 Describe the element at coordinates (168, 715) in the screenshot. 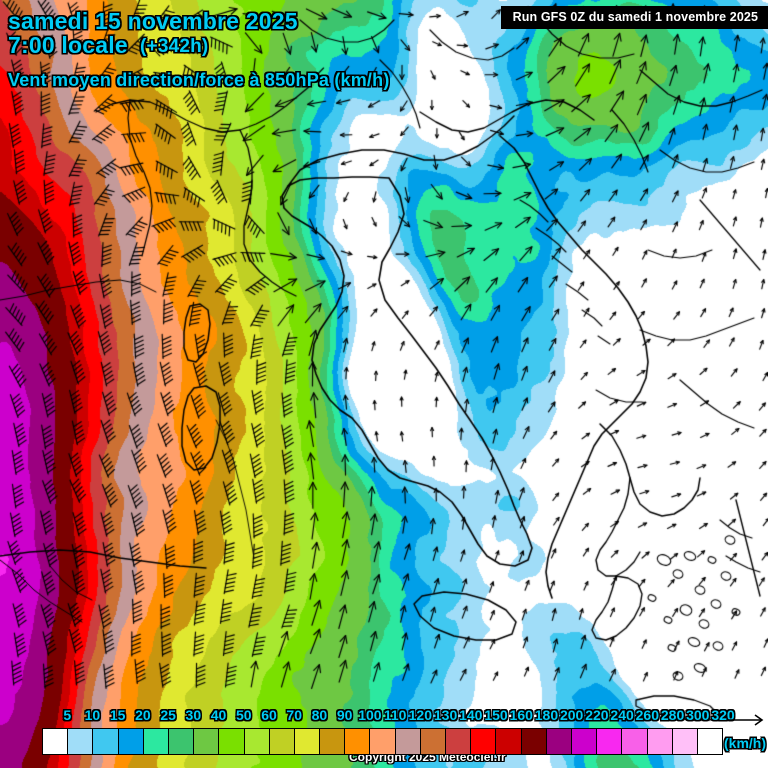

I see `legend-tick: 25` at that location.